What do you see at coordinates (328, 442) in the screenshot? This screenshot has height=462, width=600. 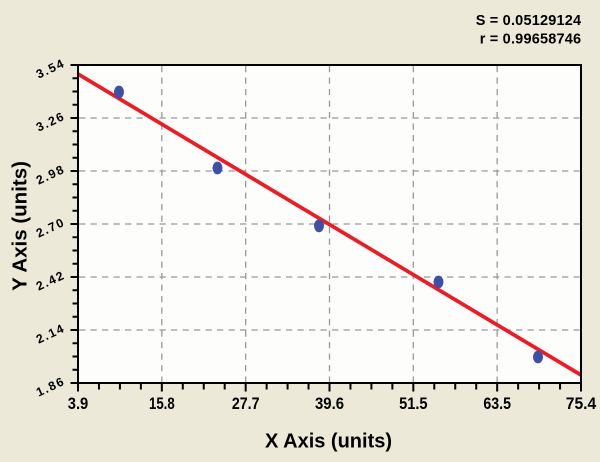 I see `svg-text: X Axis (units)` at bounding box center [328, 442].